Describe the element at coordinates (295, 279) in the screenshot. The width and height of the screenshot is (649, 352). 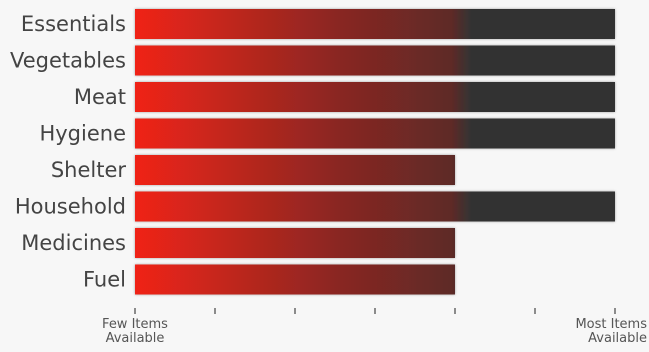
I see `bar-fuel` at that location.